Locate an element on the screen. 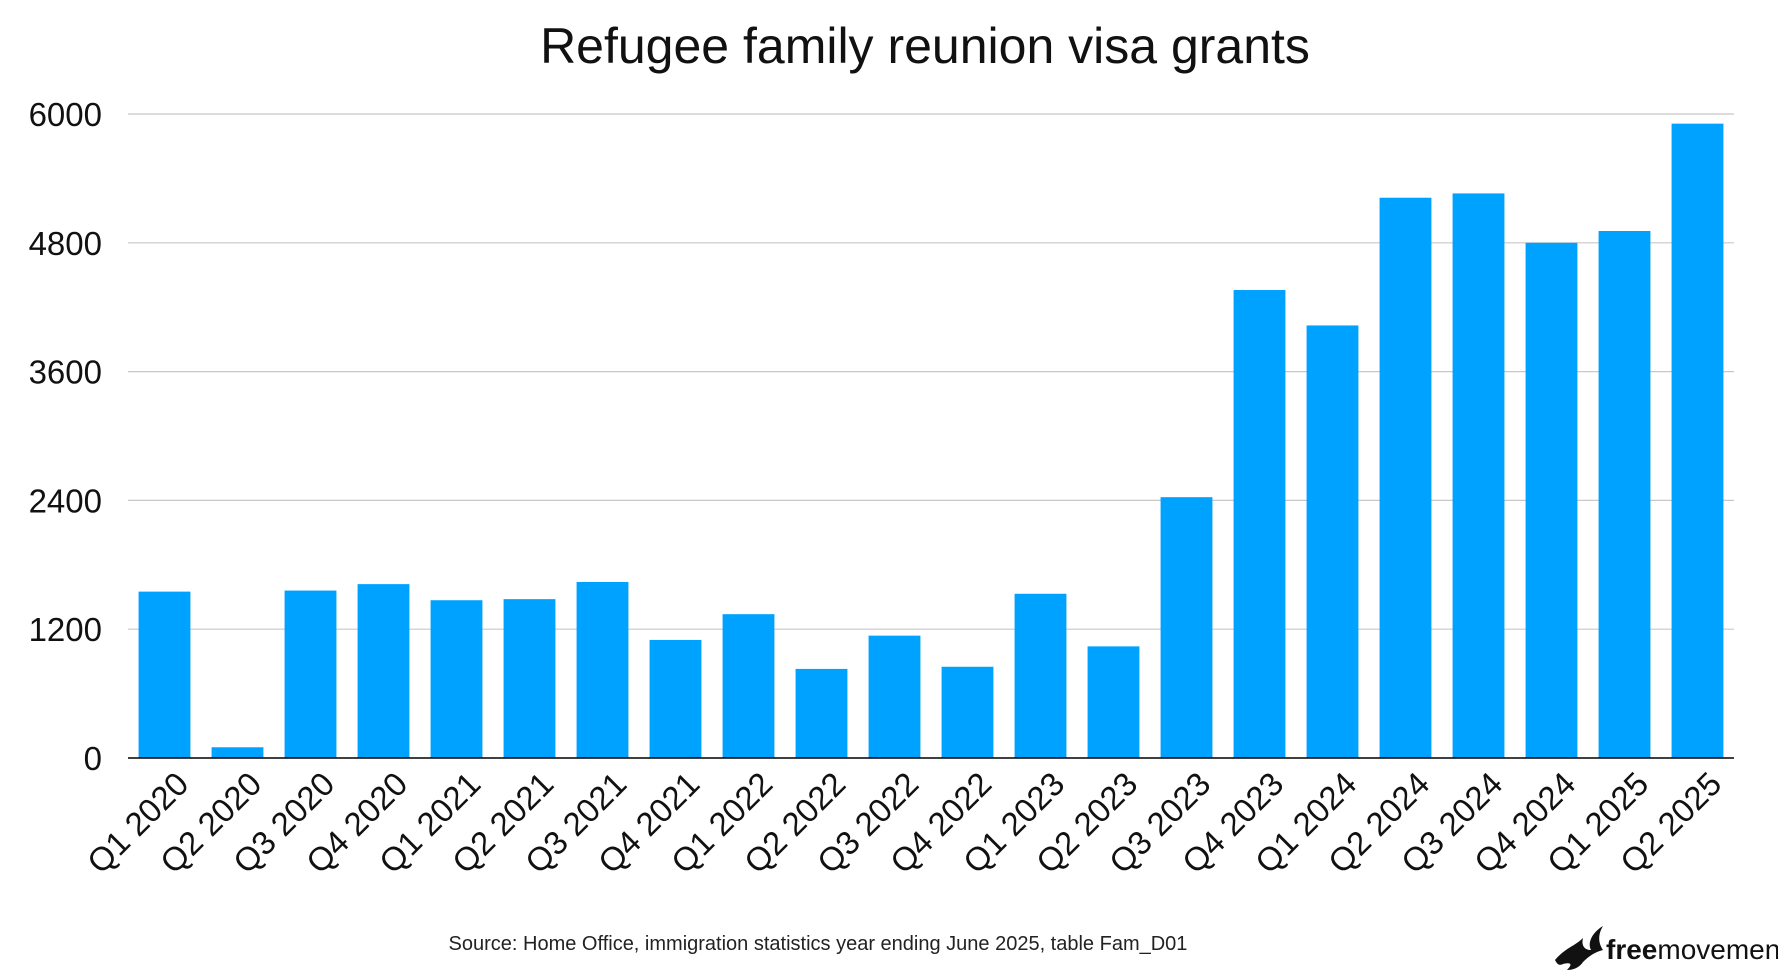  bar-q1-2025 is located at coordinates (1624, 494).